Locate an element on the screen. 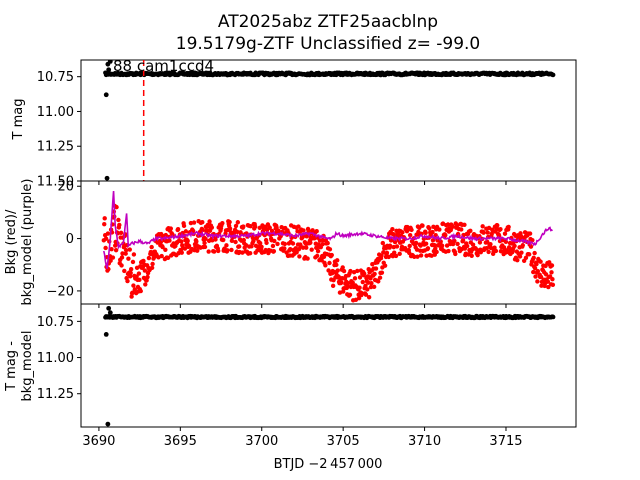 The image size is (640, 480). top-panel-annotation: 88 cam1ccd4 is located at coordinates (163, 66).